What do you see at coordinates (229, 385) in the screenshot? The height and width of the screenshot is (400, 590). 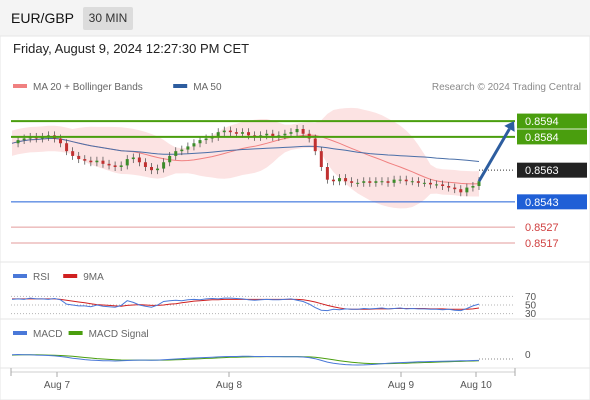 I see `x-tick-label: Aug 8` at bounding box center [229, 385].